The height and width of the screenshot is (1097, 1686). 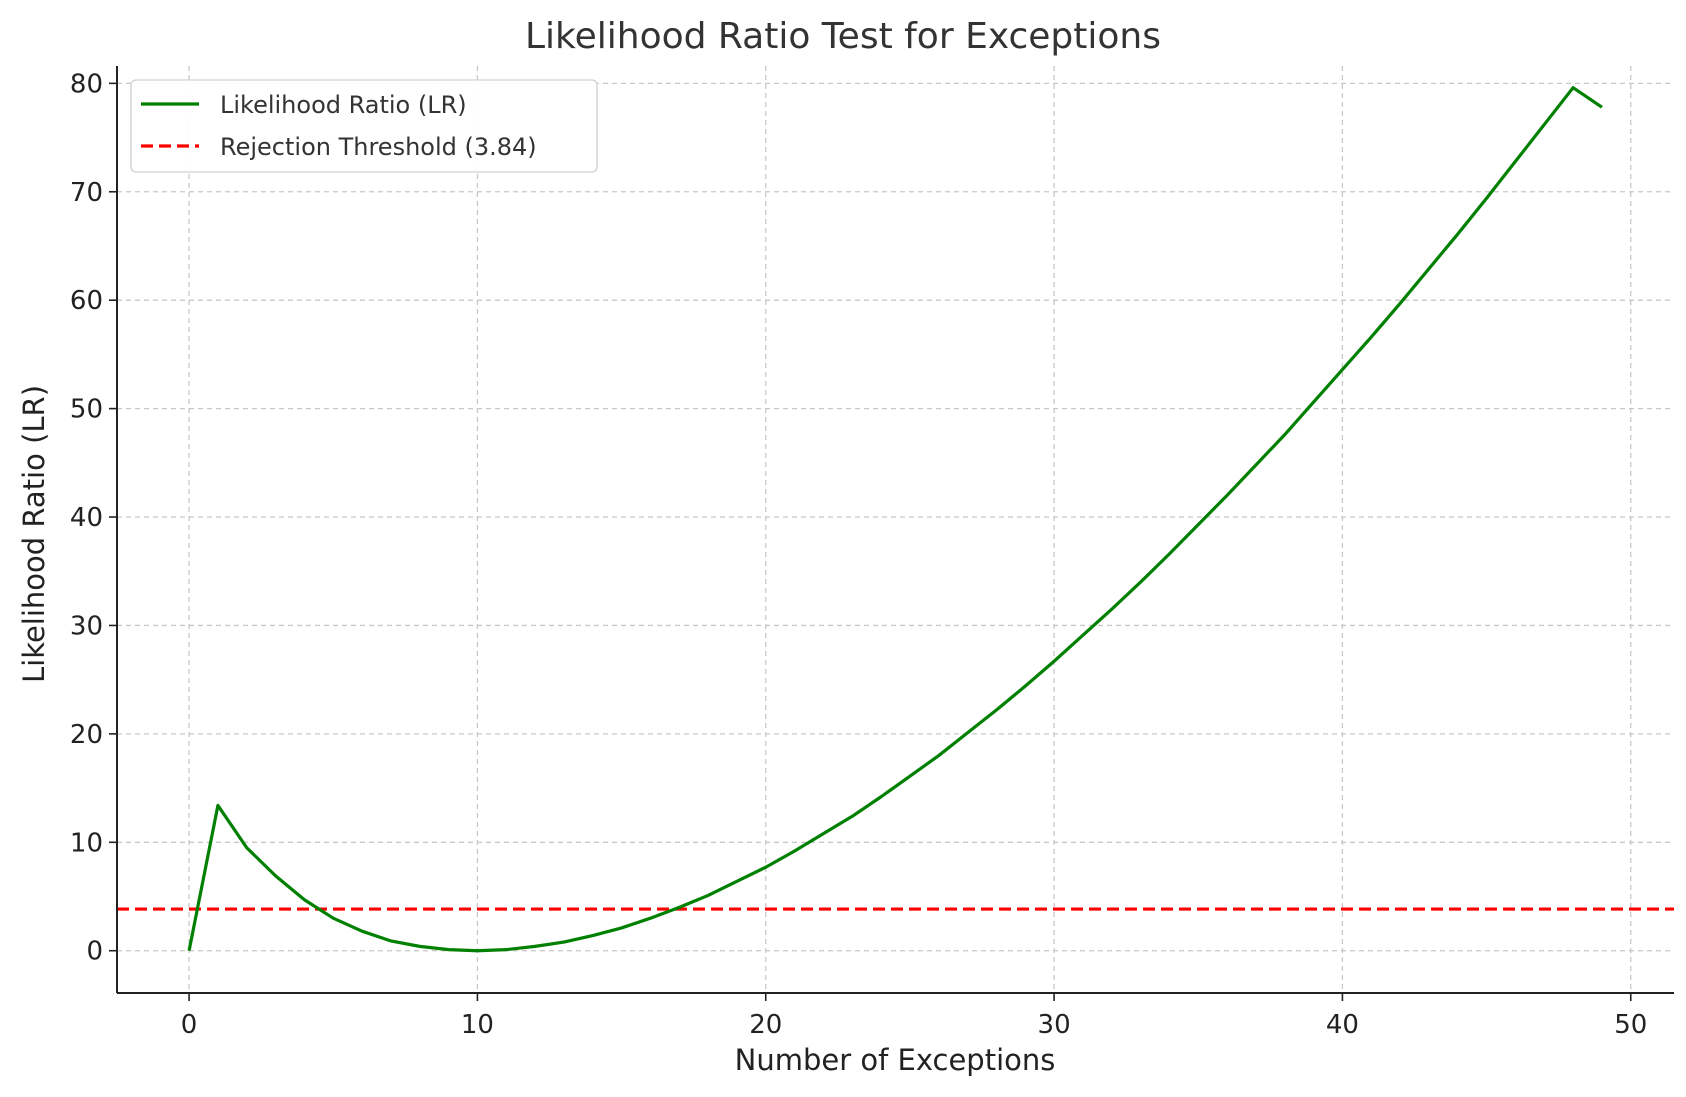 I want to click on chart-title: Likelihood Ratio Test for Exceptions, so click(x=843, y=36).